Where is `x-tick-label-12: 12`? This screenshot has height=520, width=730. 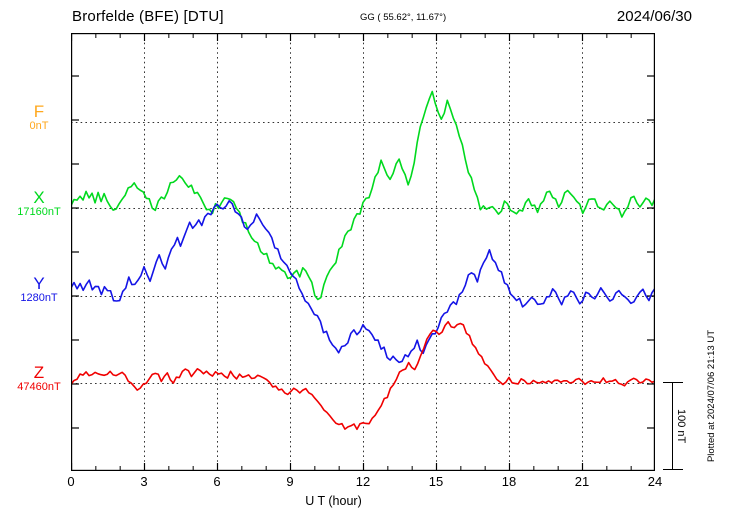
x-tick-label-12: 12 is located at coordinates (363, 481).